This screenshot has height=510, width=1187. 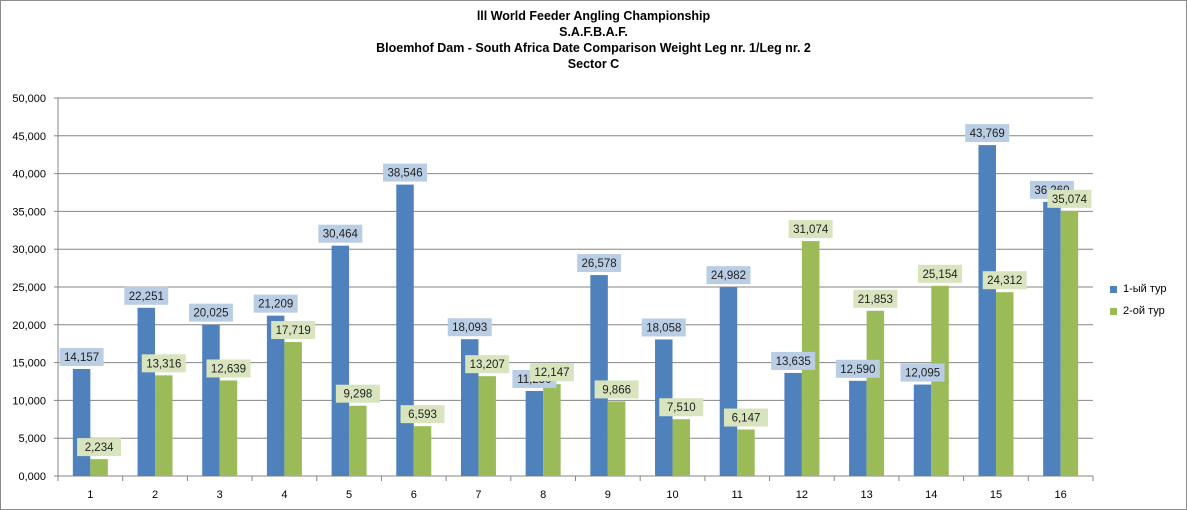 I want to click on y-tick-label: 45,000, so click(x=29, y=137).